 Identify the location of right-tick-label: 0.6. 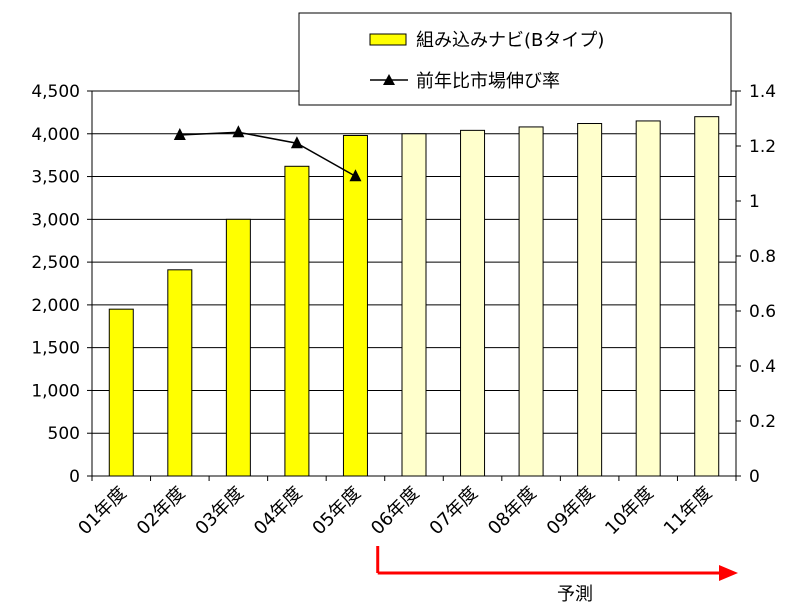
(762, 312).